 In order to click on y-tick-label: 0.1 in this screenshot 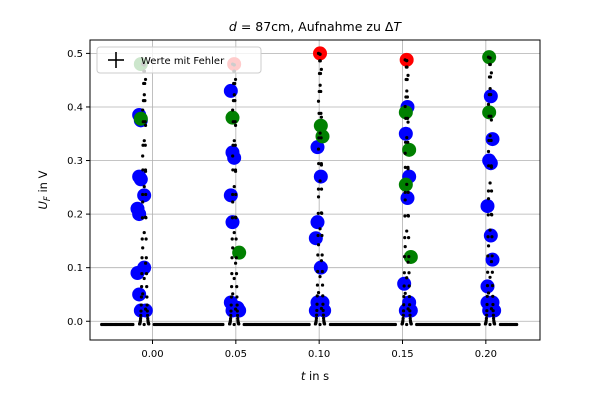, I will do `click(75, 268)`.